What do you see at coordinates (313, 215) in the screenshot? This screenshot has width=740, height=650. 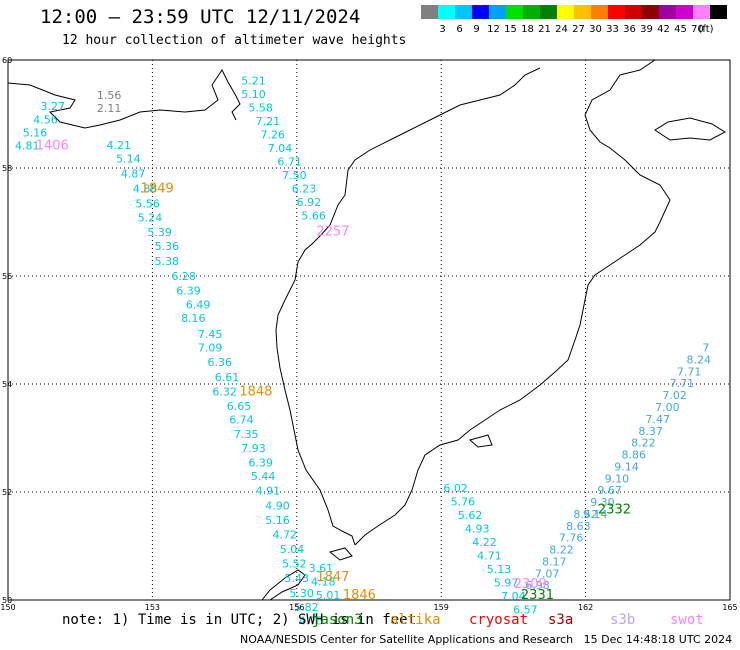 I see `wave-height-value: 5.66` at bounding box center [313, 215].